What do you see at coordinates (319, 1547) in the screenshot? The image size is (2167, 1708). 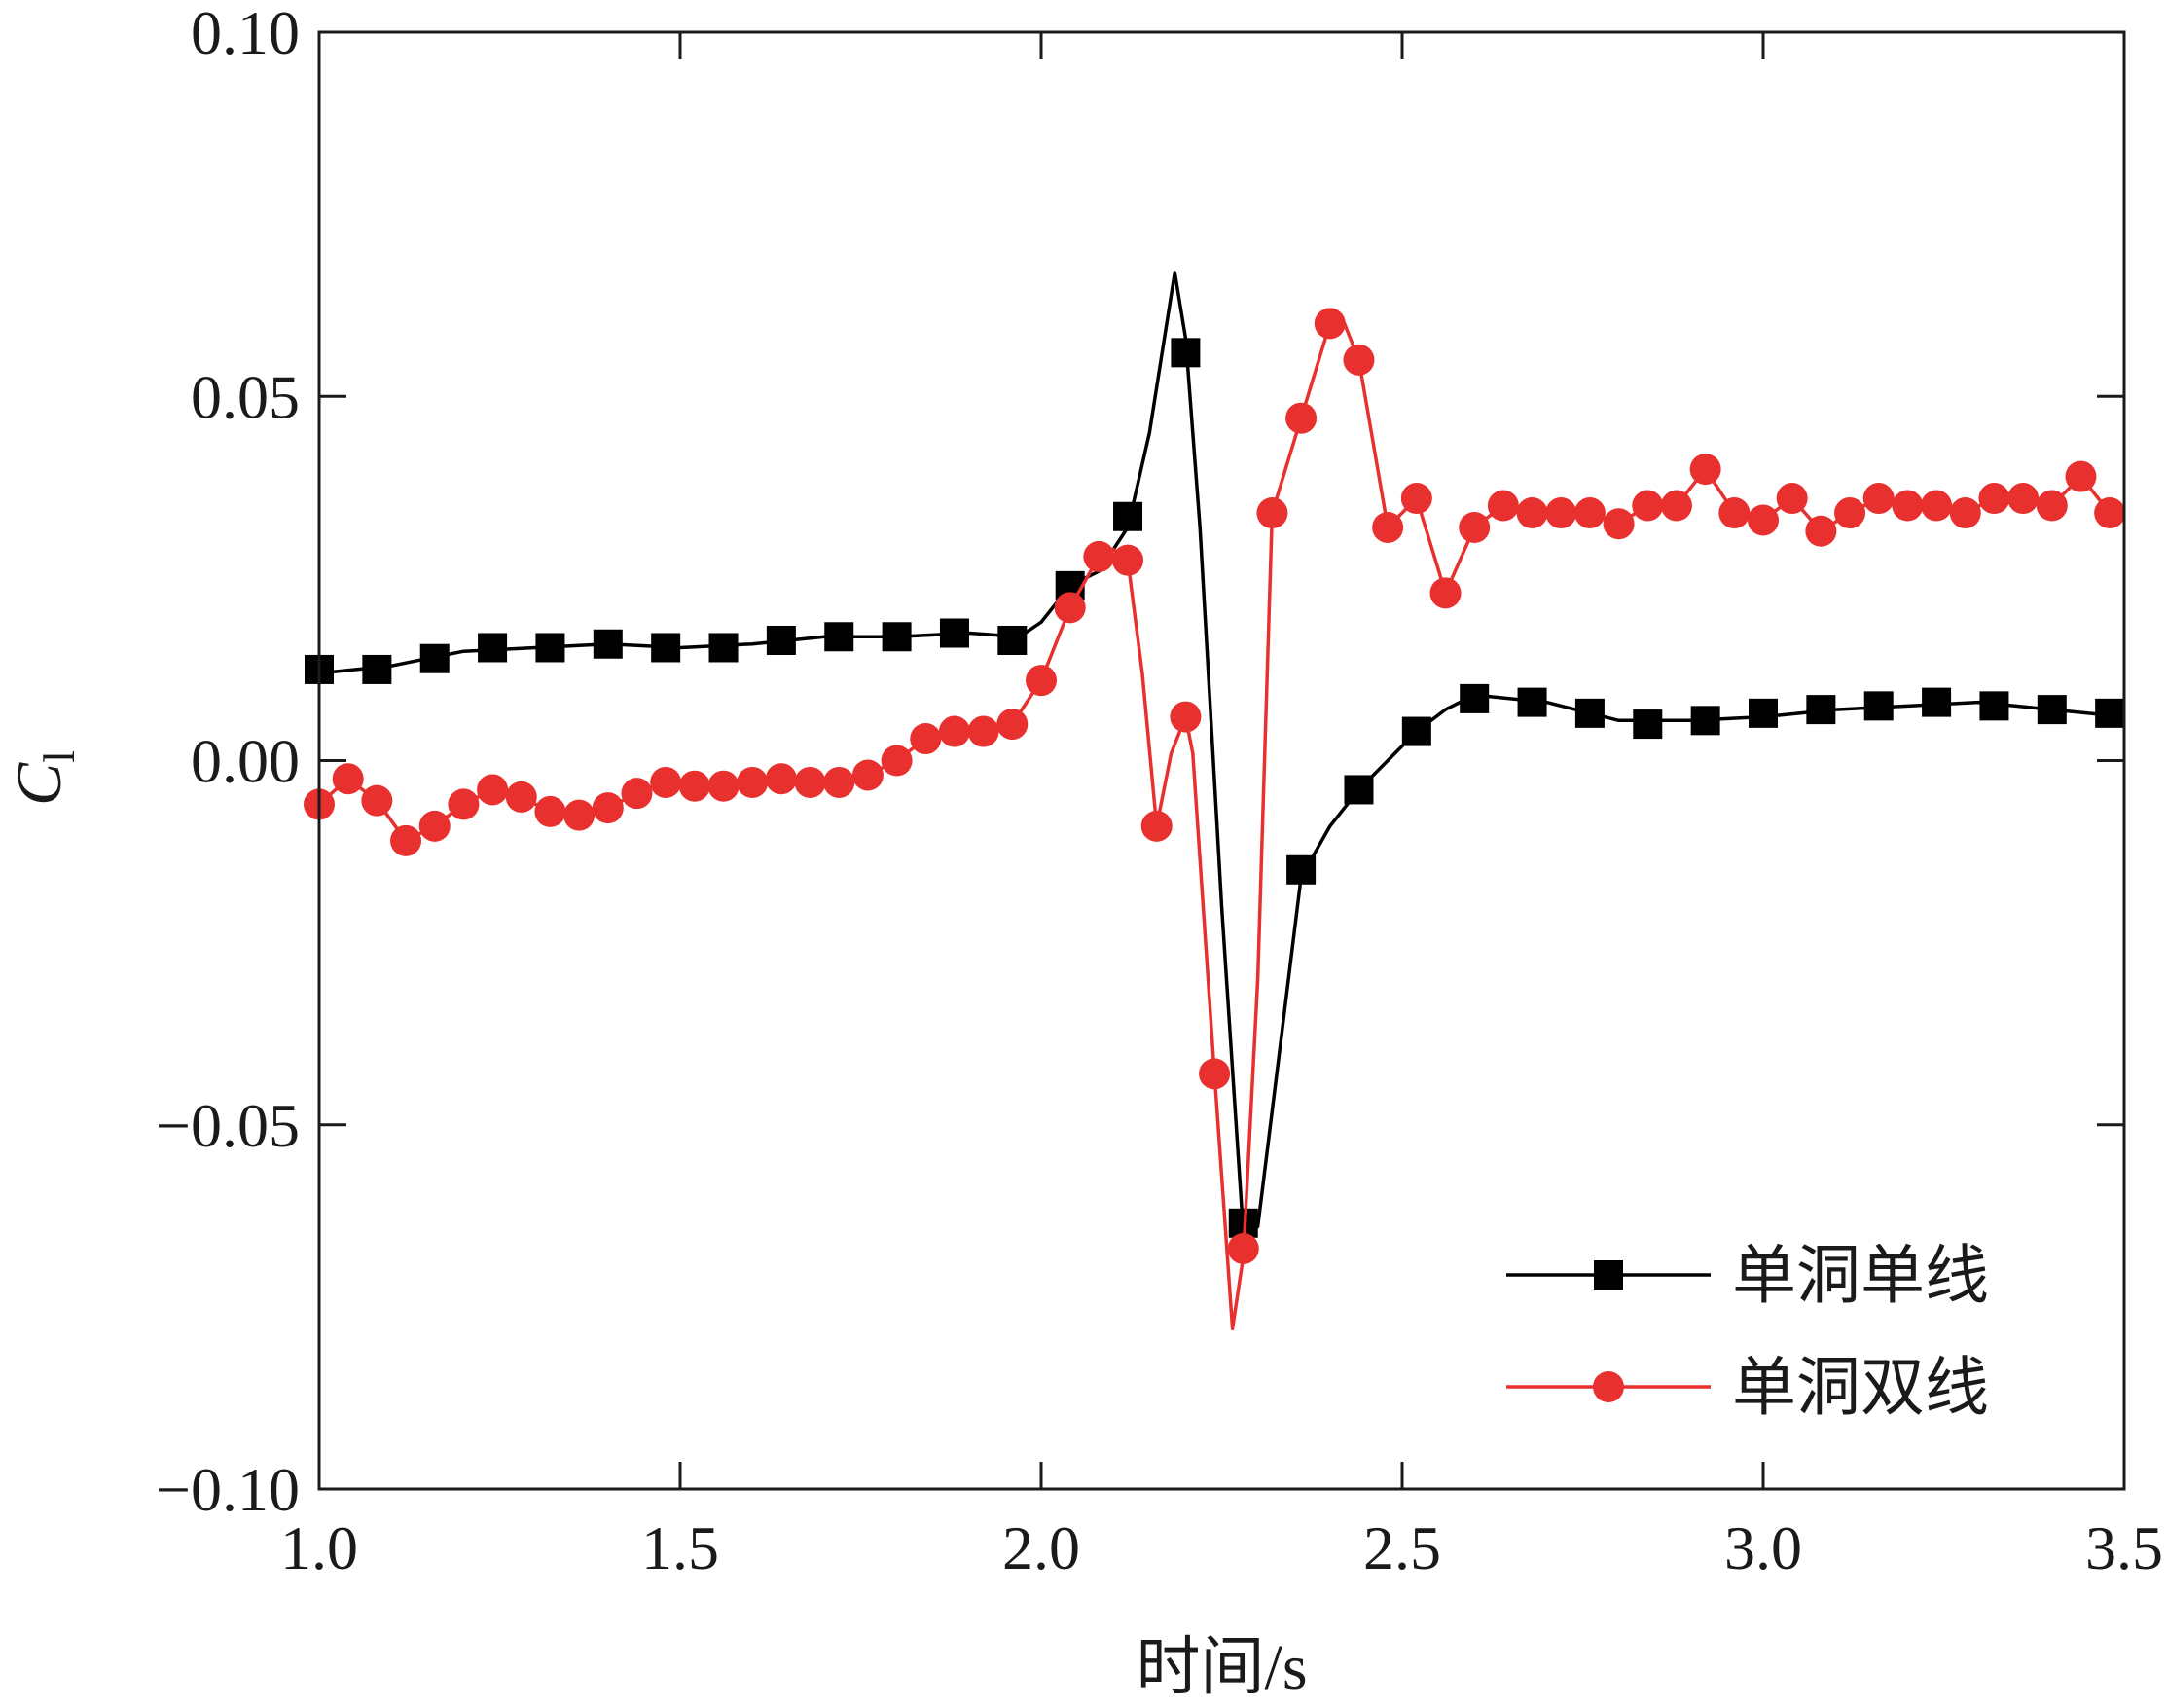 I see `x-tick-label: 1.0` at bounding box center [319, 1547].